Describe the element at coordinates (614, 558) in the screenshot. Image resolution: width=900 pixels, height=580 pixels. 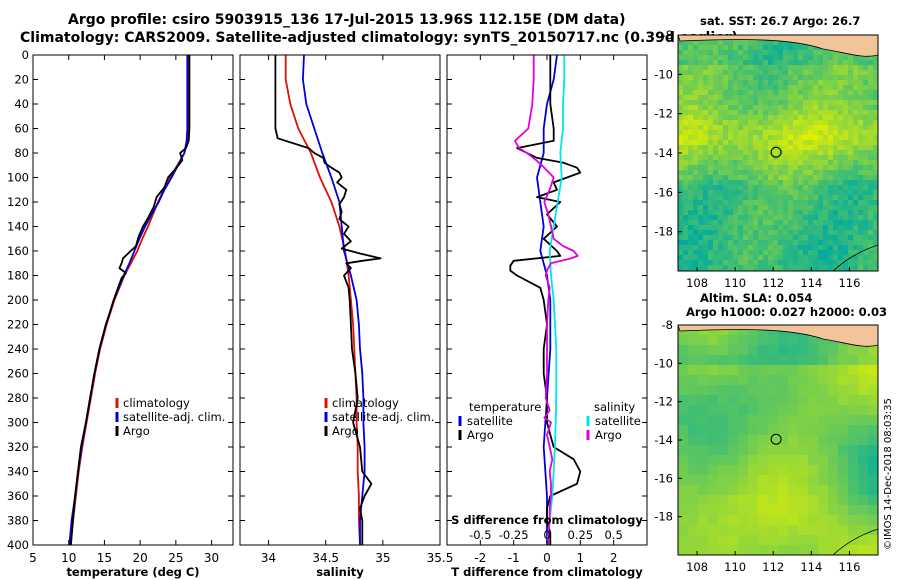
I see `x-tick-label: 2` at that location.